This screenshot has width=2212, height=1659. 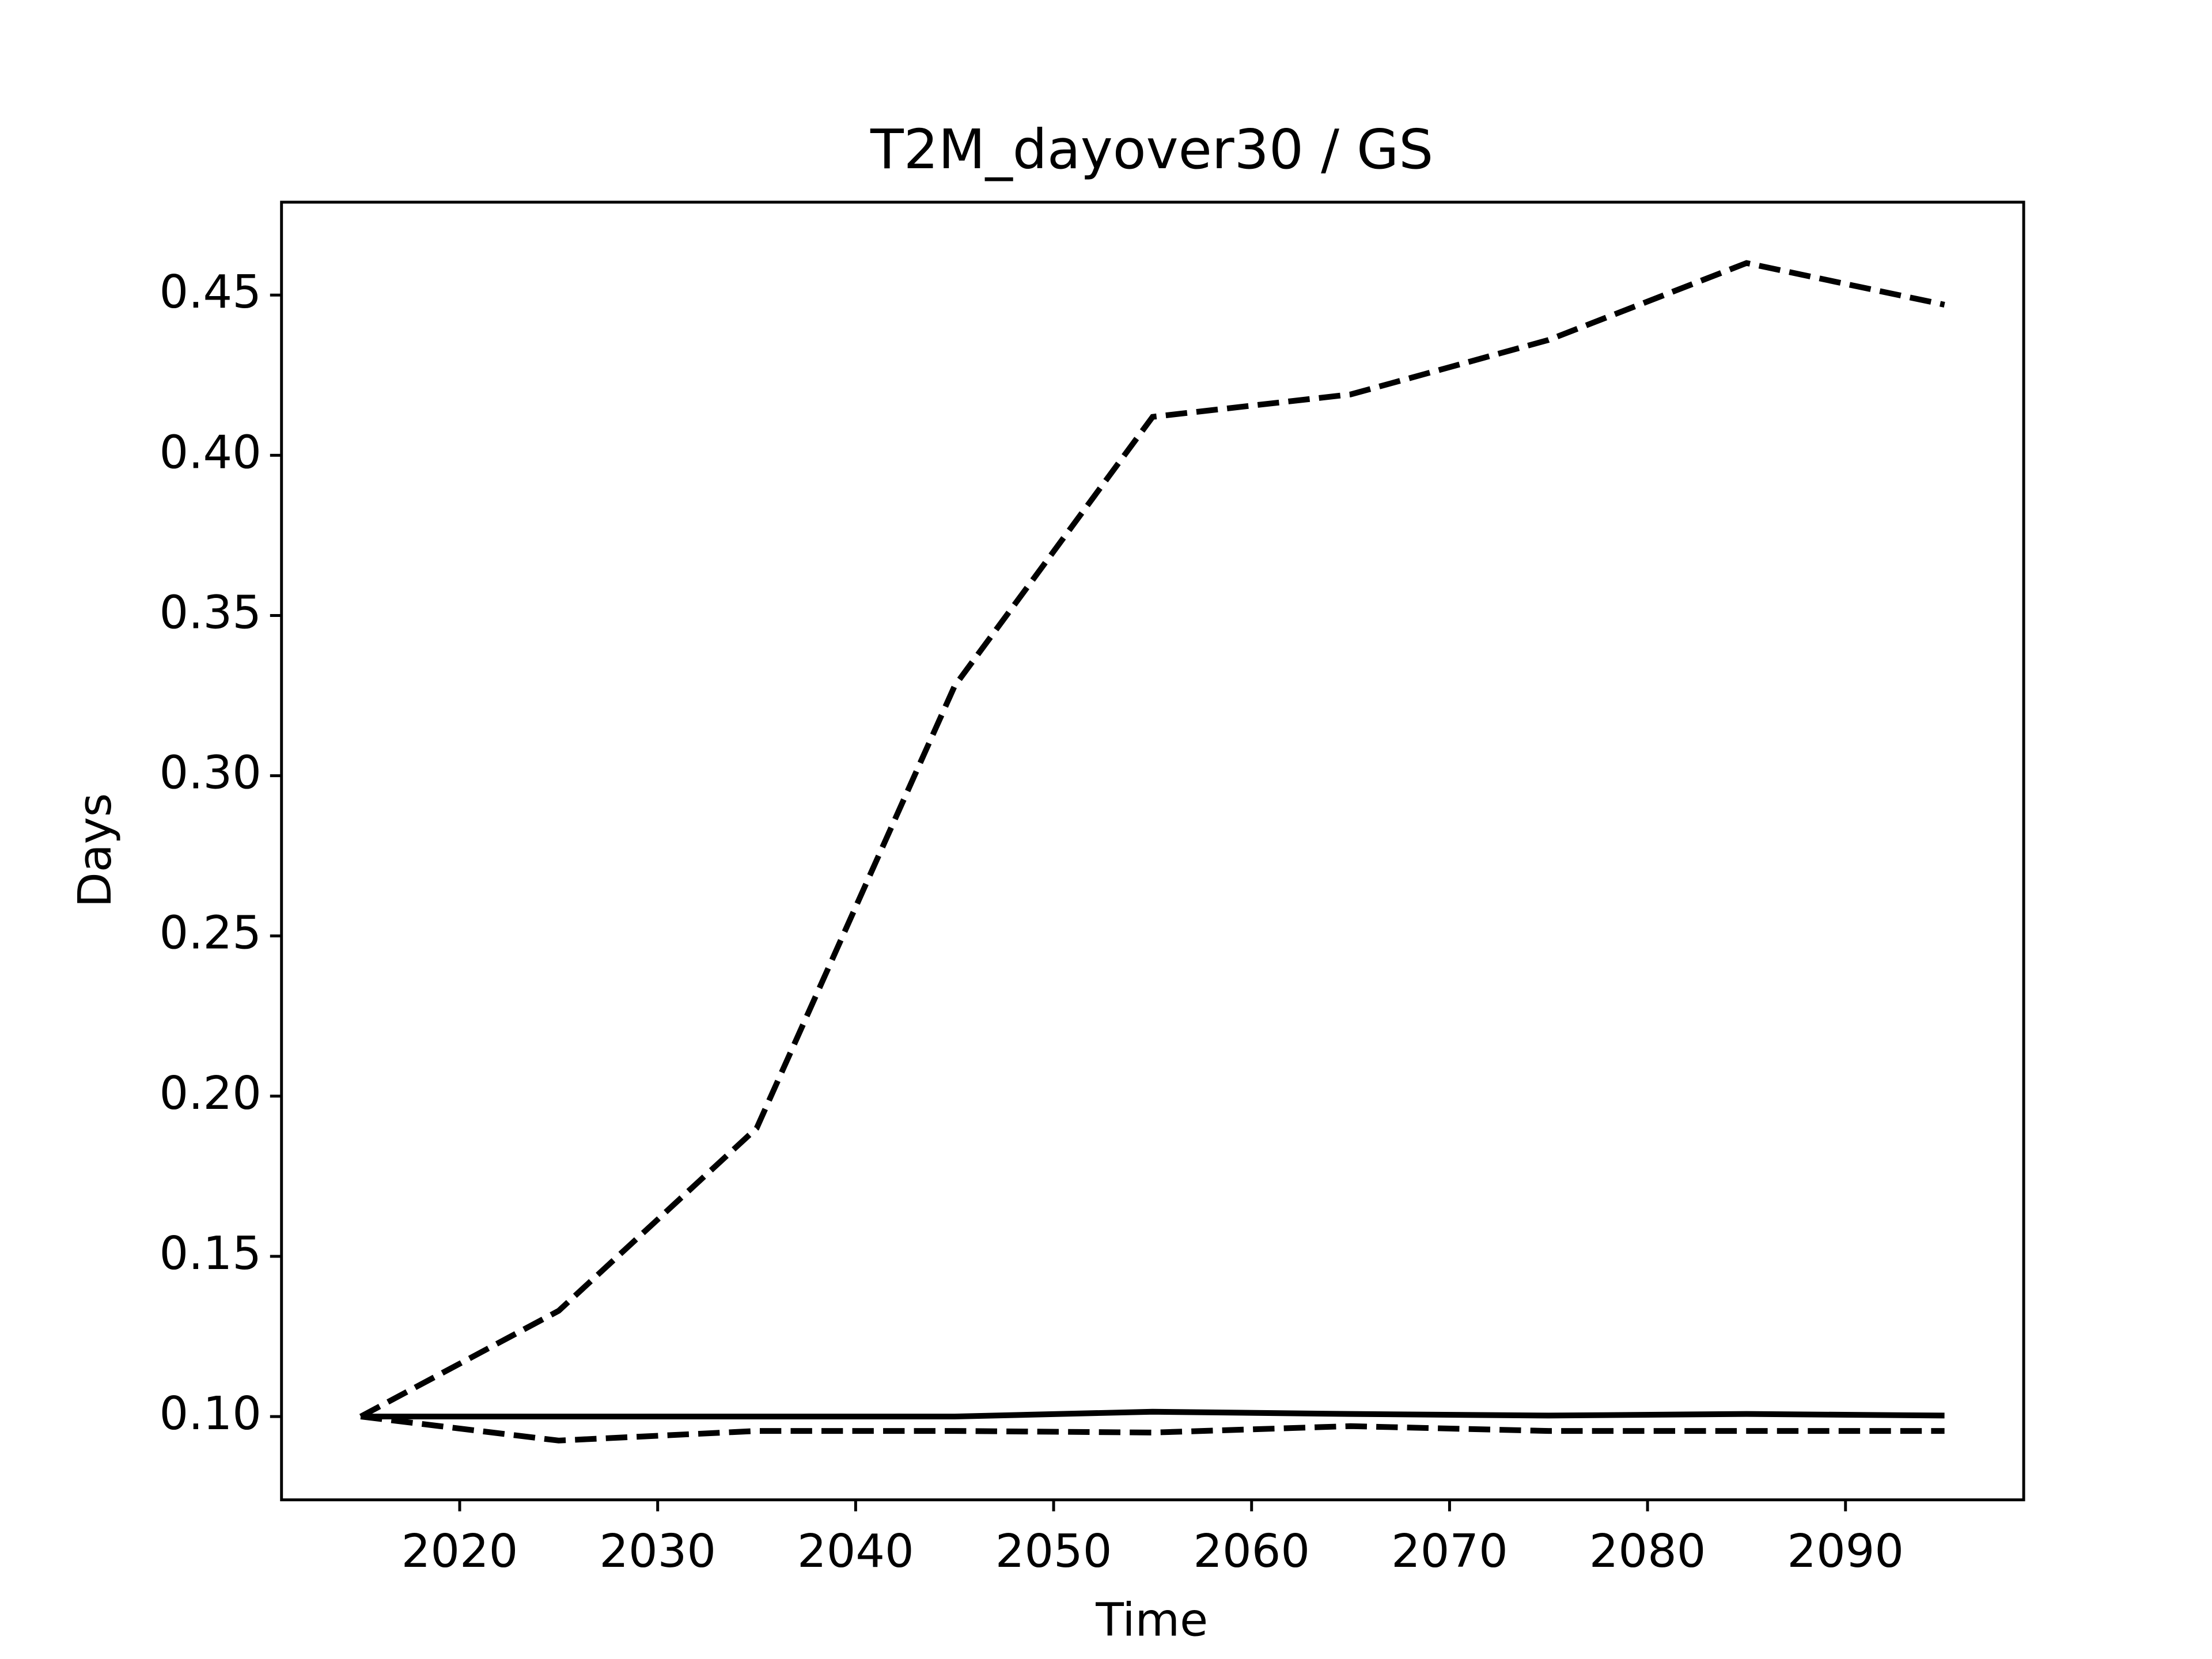 I want to click on chart-title: T2M_dayover30 / GS, so click(x=1151, y=149).